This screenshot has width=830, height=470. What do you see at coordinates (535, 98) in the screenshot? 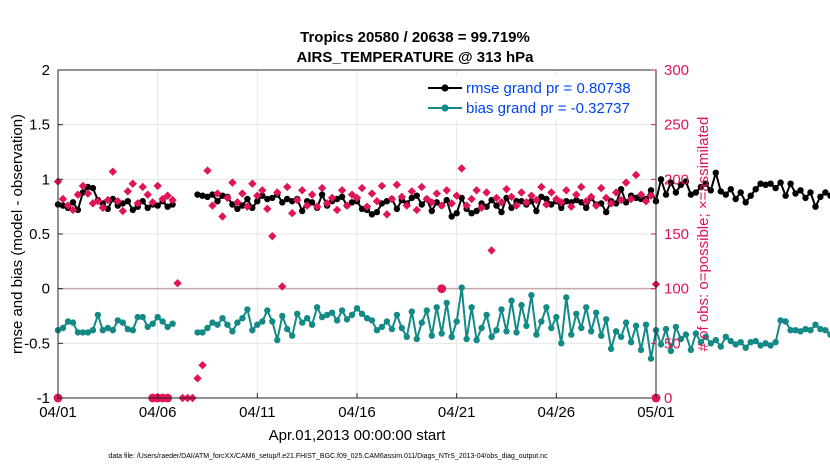
I see `legend-box` at bounding box center [535, 98].